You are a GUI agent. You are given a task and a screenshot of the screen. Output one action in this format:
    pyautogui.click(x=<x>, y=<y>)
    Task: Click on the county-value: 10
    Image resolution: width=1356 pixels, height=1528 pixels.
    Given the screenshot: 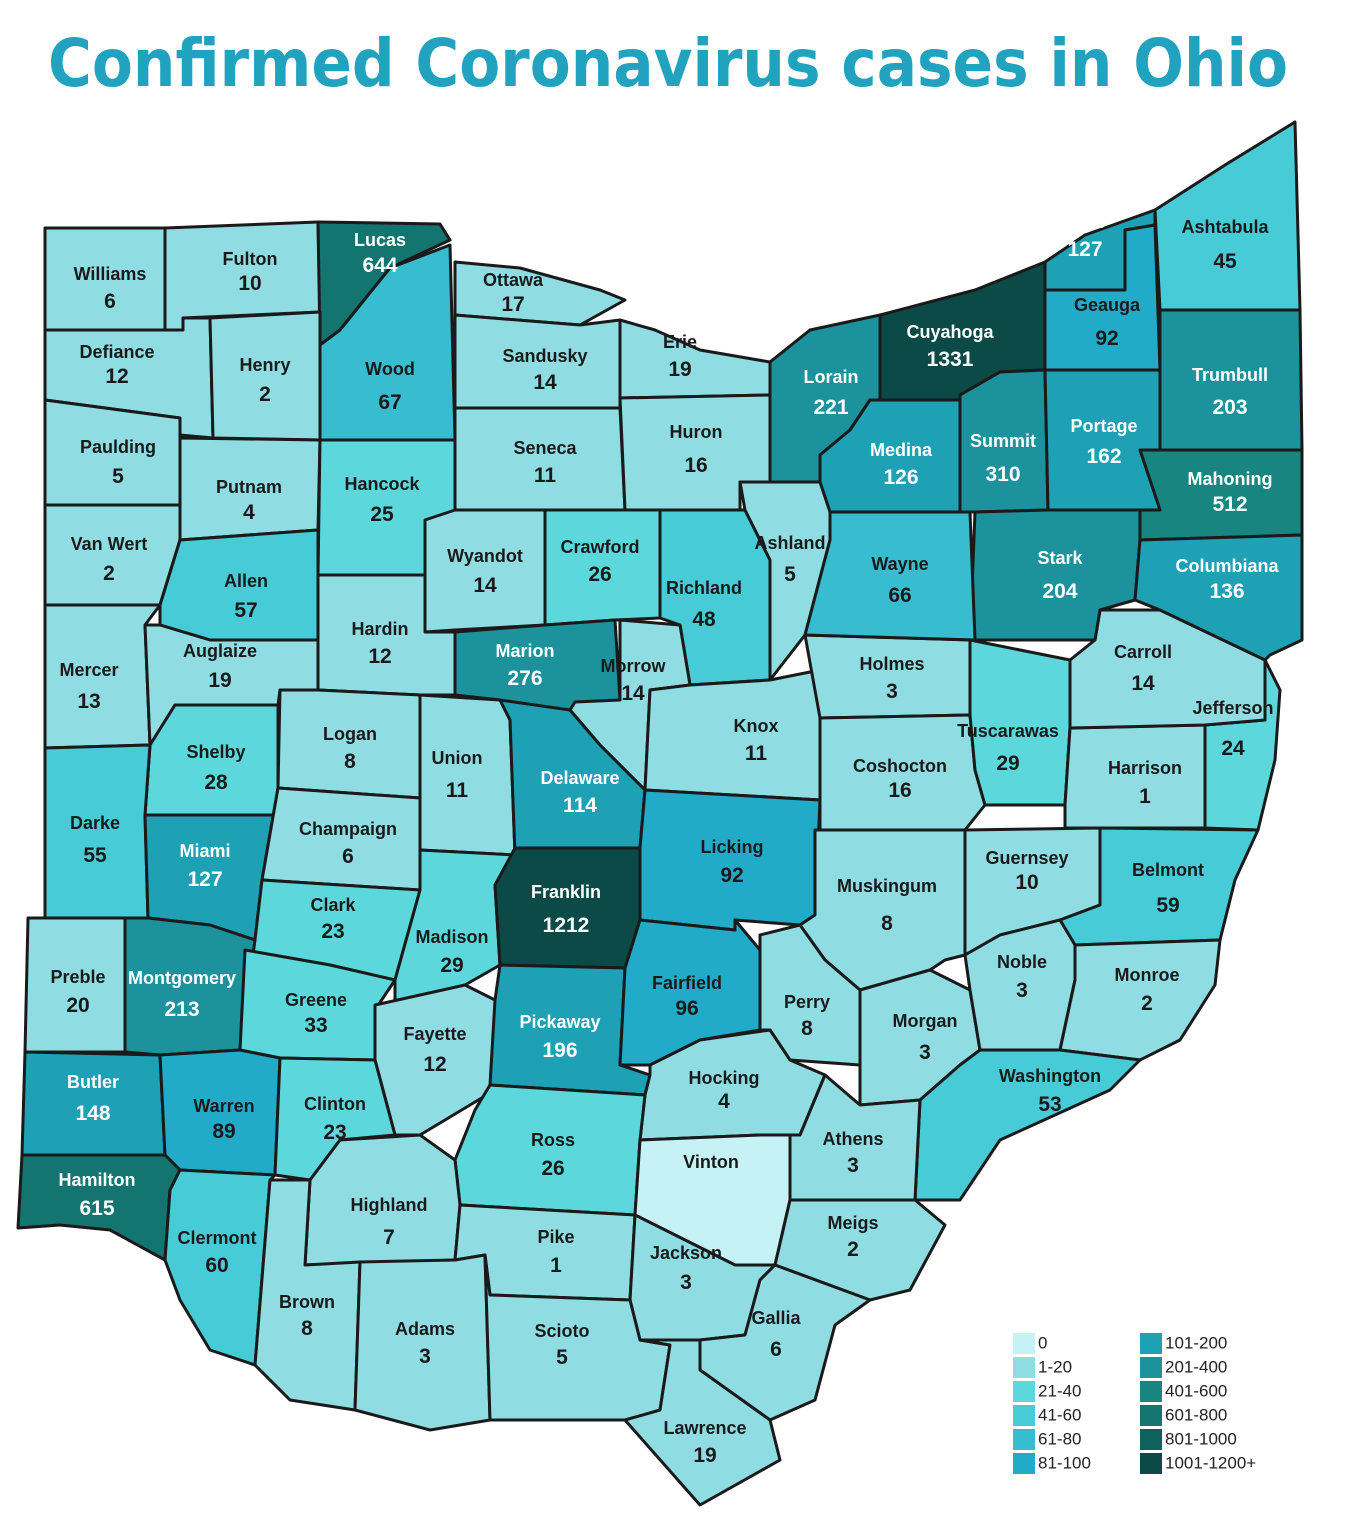 What is the action you would take?
    pyautogui.click(x=249, y=283)
    